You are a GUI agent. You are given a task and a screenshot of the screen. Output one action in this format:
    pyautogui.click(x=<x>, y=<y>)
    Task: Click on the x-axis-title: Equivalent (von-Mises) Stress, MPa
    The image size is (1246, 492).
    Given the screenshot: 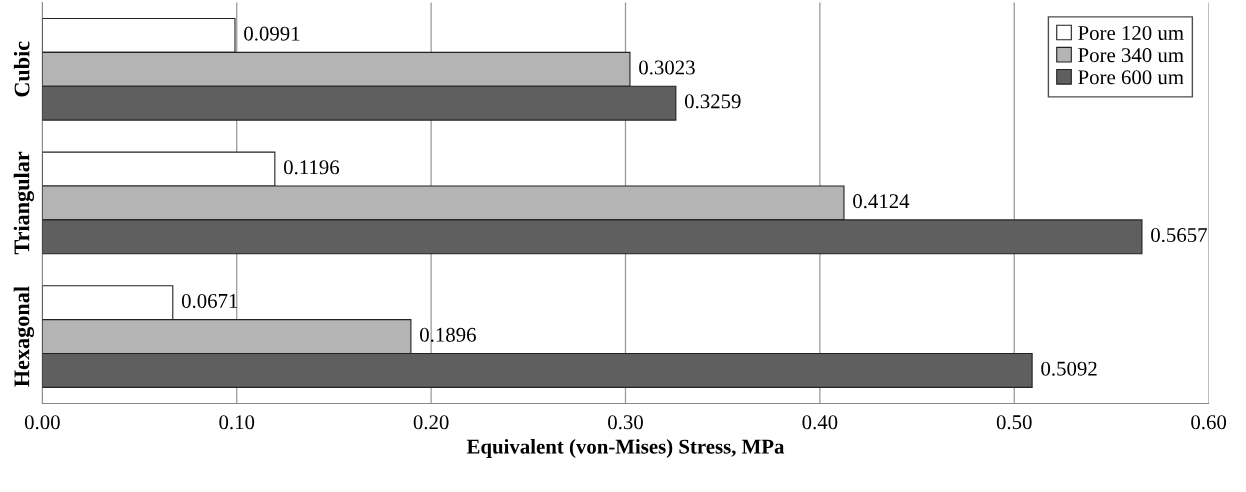 What is the action you would take?
    pyautogui.click(x=625, y=448)
    